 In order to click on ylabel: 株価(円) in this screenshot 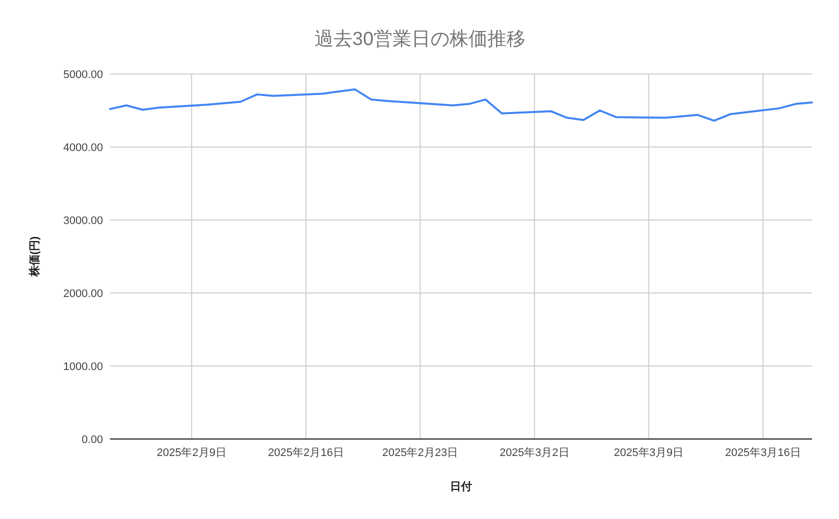, I will do `click(35, 256)`.